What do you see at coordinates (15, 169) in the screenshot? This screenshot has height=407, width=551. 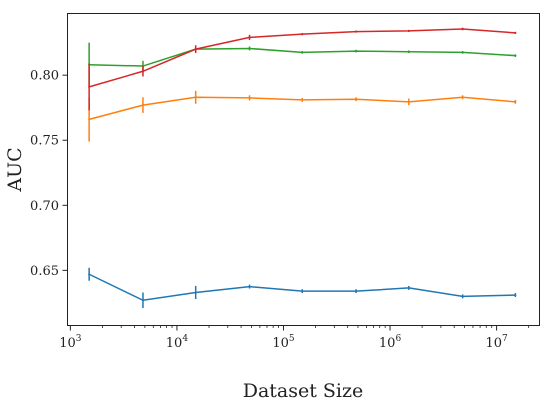 I see `y-axis-title: AUC` at bounding box center [15, 169].